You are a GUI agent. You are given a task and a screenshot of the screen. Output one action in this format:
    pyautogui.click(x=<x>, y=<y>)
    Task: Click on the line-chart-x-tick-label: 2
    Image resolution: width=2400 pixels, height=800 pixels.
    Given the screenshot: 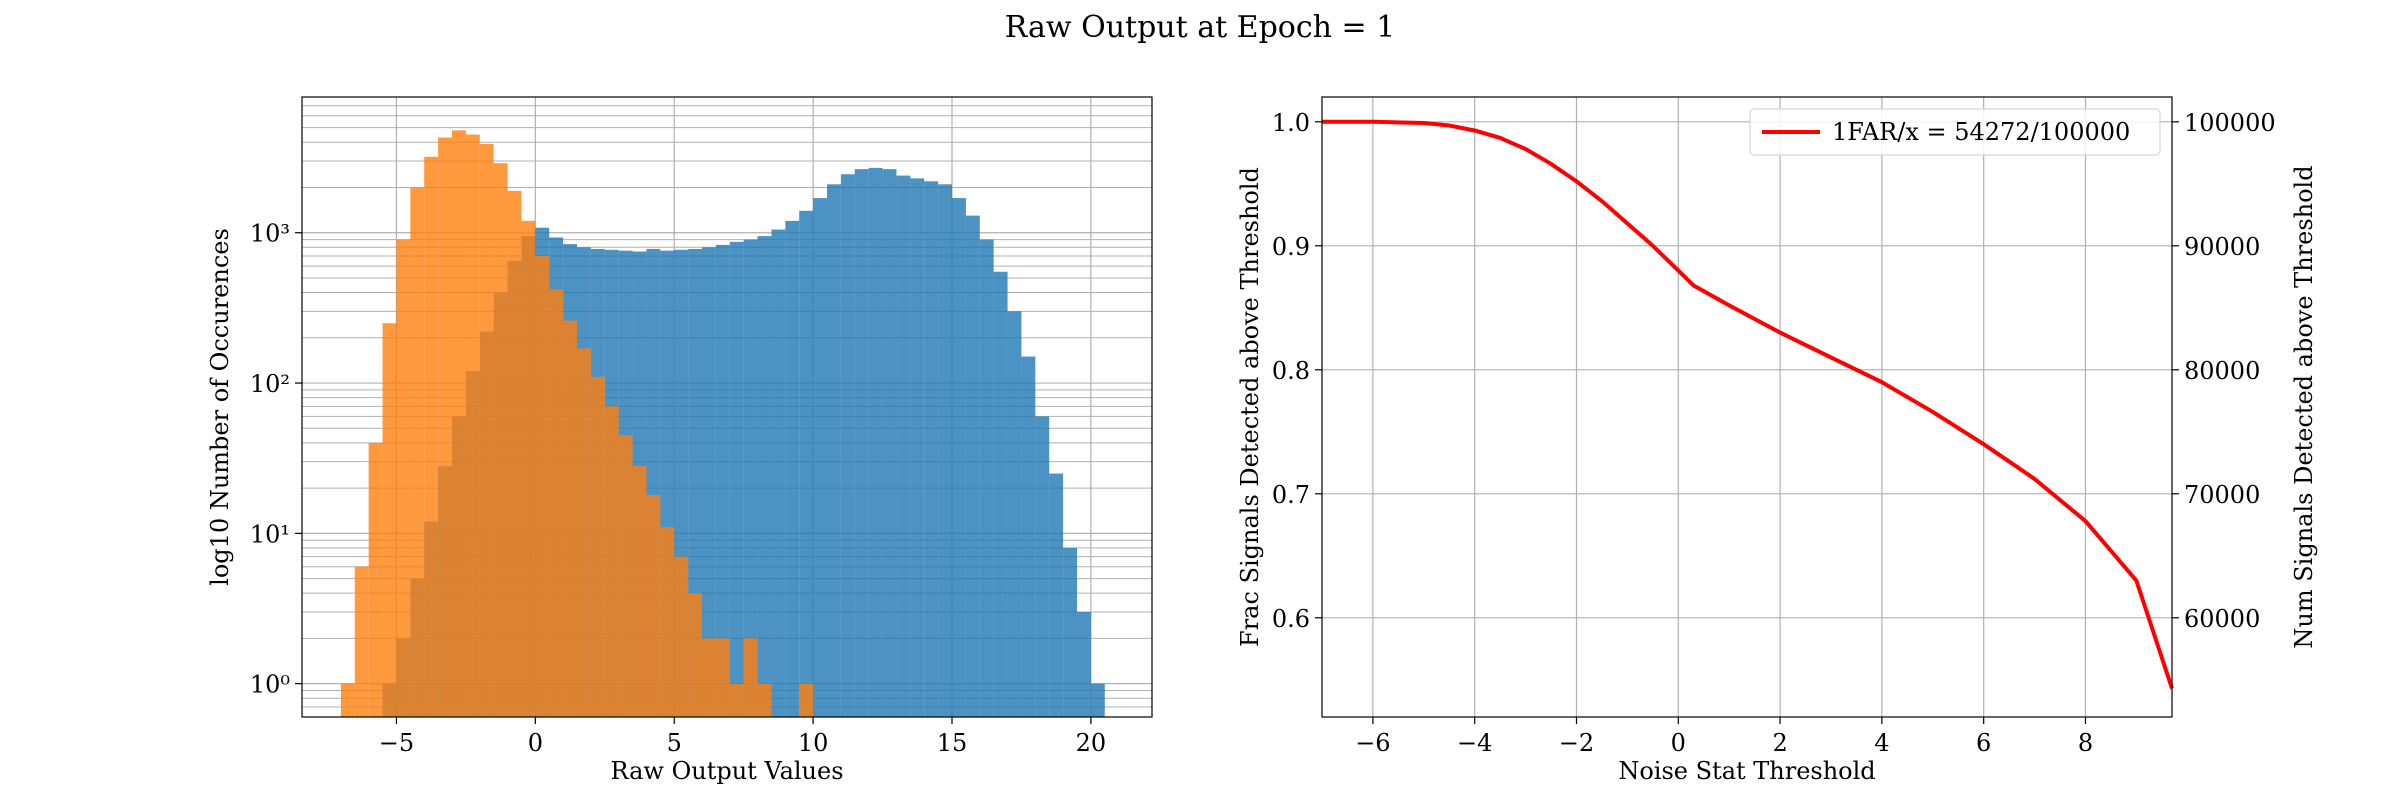 What is the action you would take?
    pyautogui.click(x=1779, y=743)
    